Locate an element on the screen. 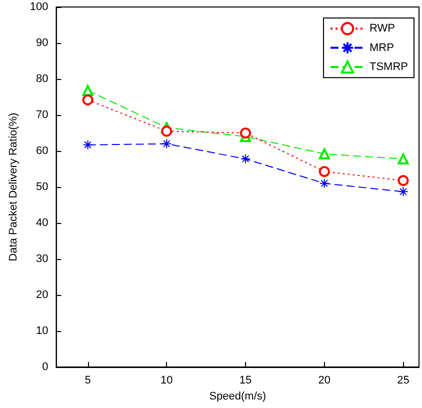 The width and height of the screenshot is (422, 408). y-tick-label: 60 is located at coordinates (42, 151).